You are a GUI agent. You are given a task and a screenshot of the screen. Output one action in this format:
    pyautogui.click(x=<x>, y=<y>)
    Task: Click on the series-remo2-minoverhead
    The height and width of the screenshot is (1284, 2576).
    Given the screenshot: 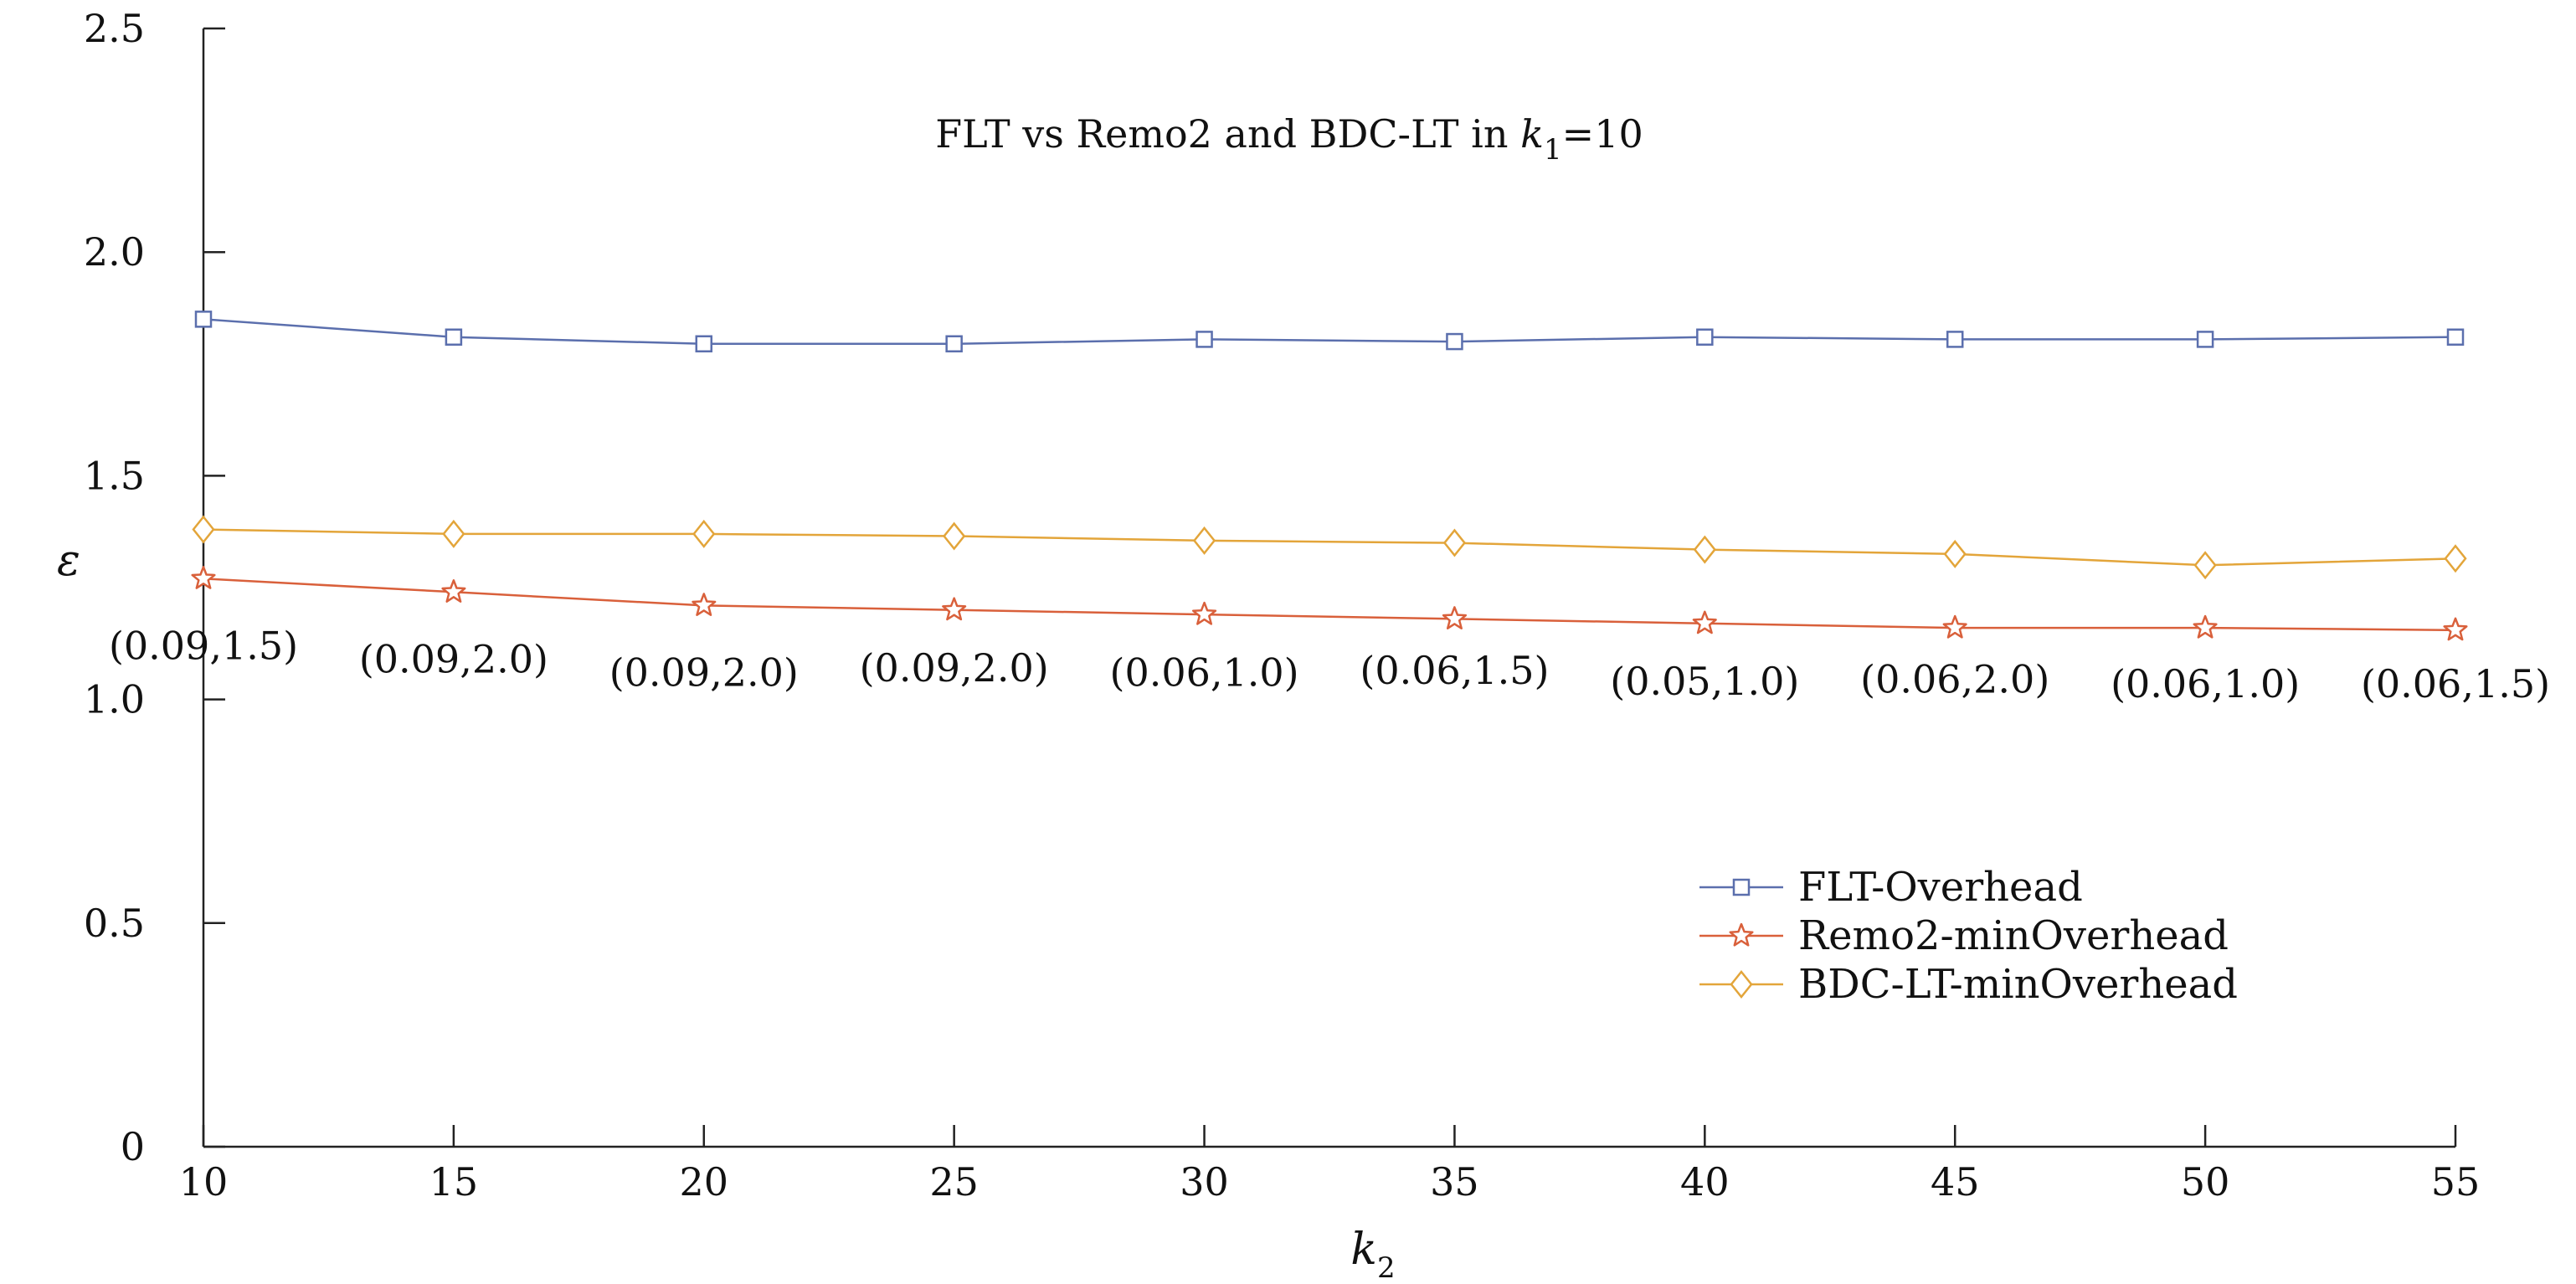 What is the action you would take?
    pyautogui.click(x=1329, y=603)
    